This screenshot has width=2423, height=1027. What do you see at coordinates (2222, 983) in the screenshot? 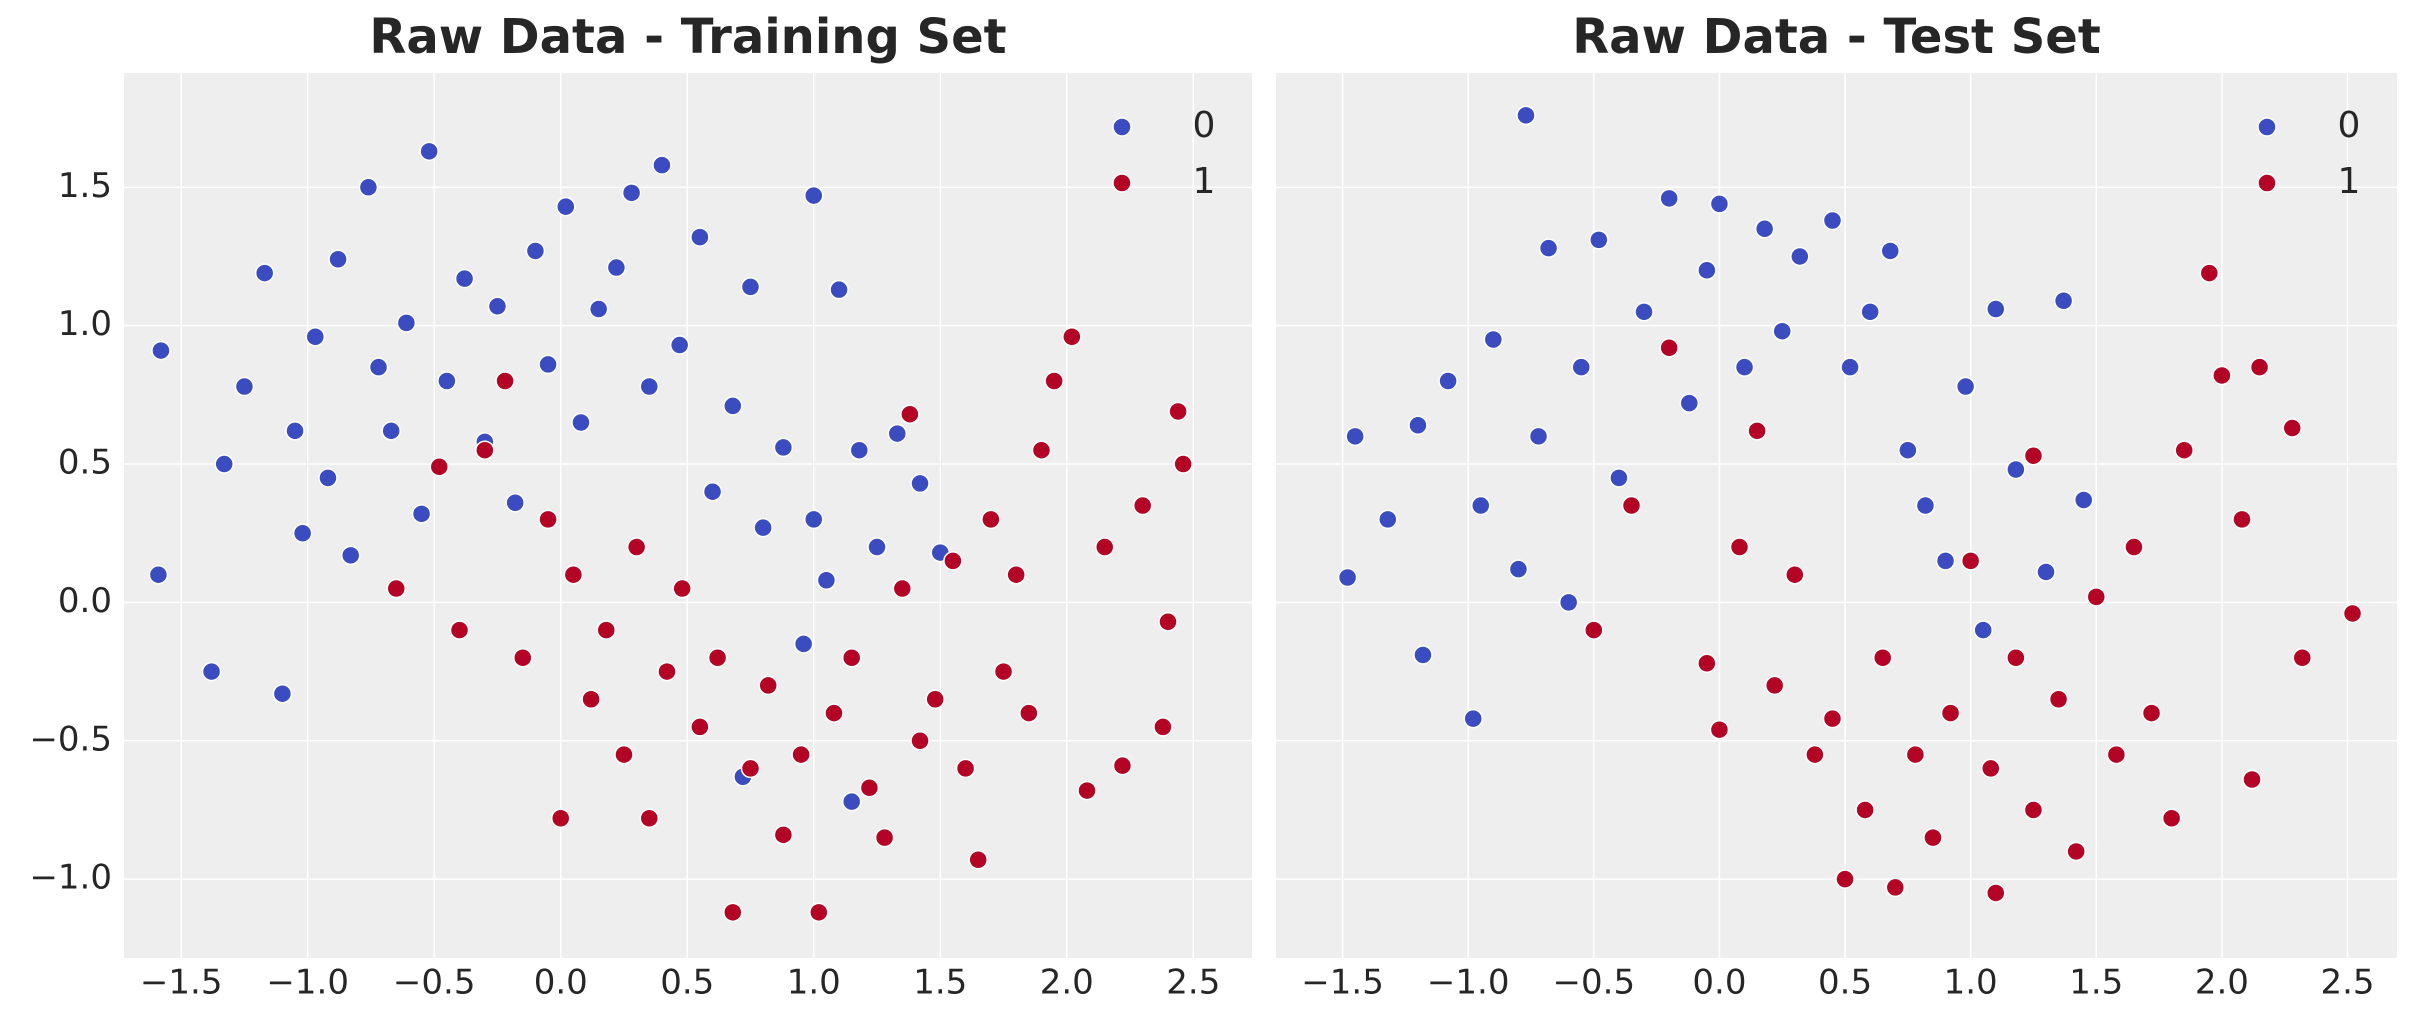
I see `x-tick-label: 2.0` at bounding box center [2222, 983].